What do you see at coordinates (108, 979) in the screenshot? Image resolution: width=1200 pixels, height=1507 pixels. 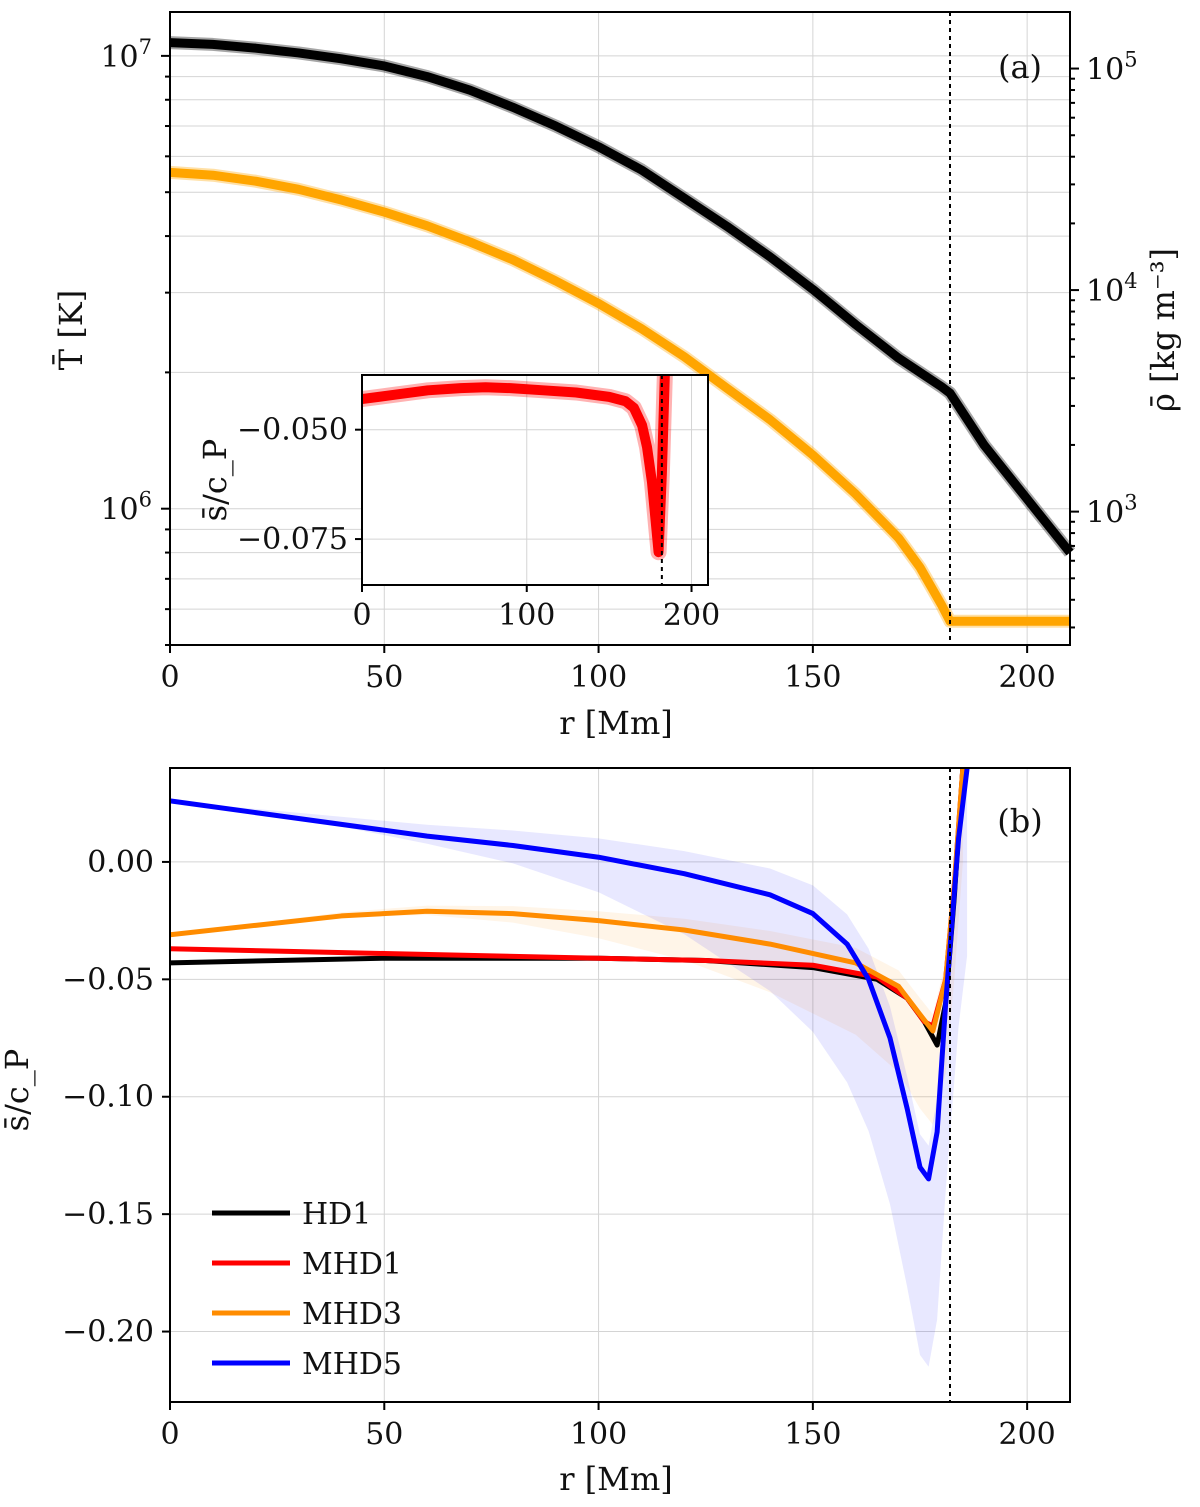 I see `y-tick-label: −0.05` at bounding box center [108, 979].